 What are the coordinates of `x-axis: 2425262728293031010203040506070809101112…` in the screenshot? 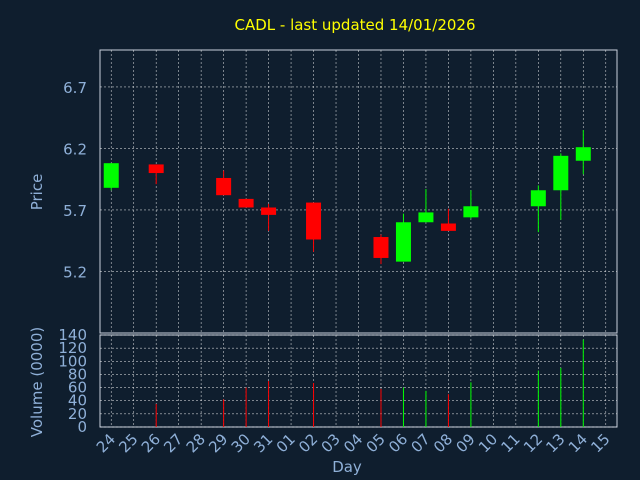 It's located at (353, 443).